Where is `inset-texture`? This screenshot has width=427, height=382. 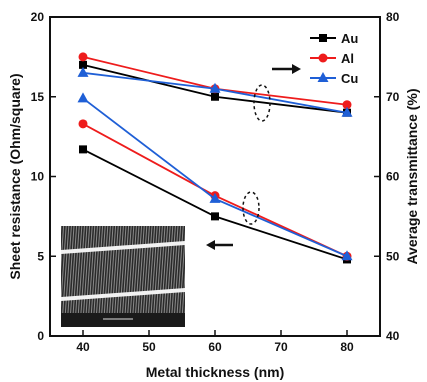 inset-texture is located at coordinates (123, 276).